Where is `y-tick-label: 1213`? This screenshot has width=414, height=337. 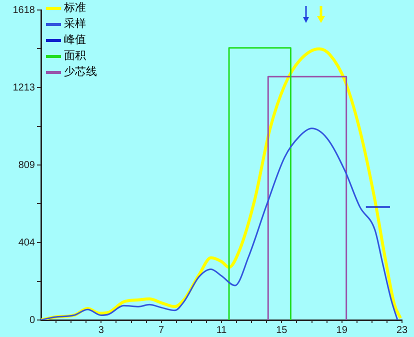 y-tick-label: 1213 is located at coordinates (24, 88).